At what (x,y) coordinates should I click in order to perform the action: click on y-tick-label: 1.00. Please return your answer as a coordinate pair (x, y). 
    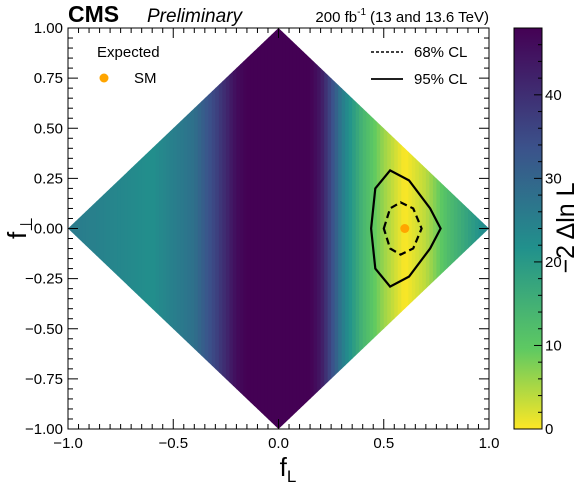
    Looking at the image, I should click on (48, 28).